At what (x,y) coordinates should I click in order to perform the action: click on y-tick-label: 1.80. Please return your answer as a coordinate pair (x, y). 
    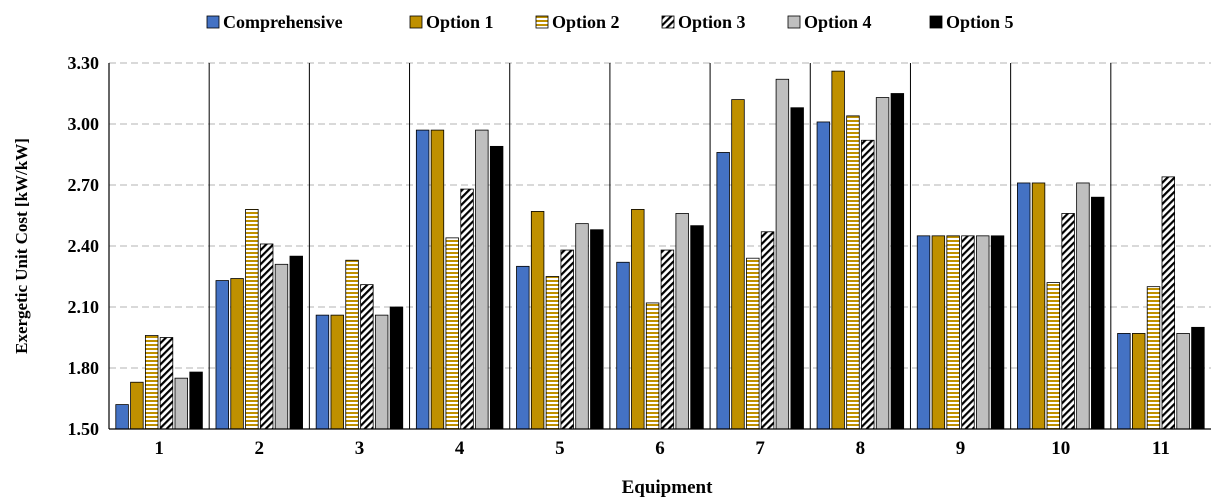
    Looking at the image, I should click on (84, 368).